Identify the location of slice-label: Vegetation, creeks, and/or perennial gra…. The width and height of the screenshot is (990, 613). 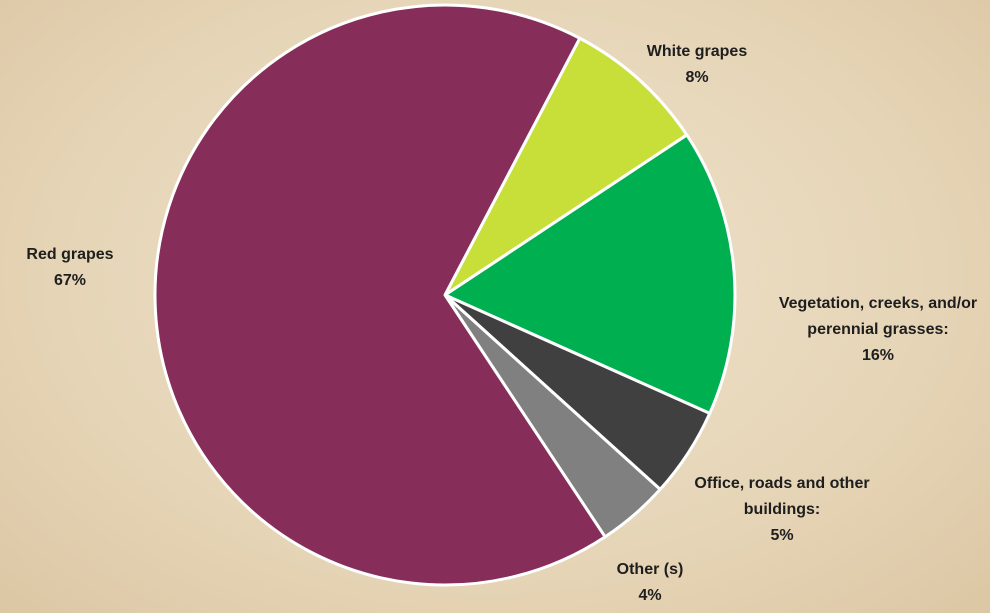
(878, 330).